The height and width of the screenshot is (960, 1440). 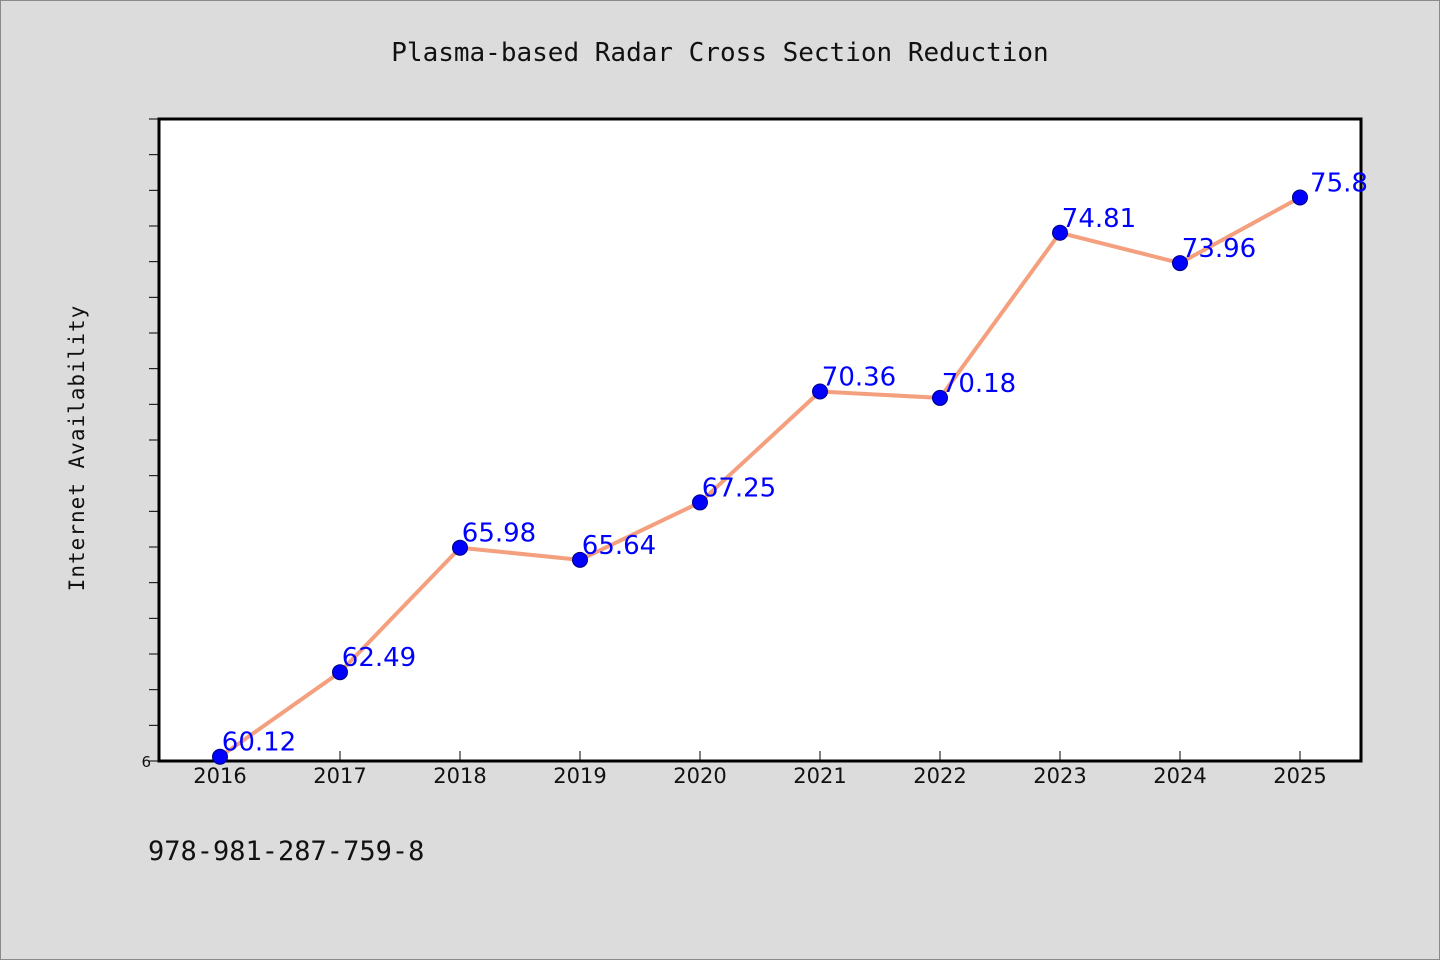 What do you see at coordinates (1179, 776) in the screenshot?
I see `x-tick-label: 2024` at bounding box center [1179, 776].